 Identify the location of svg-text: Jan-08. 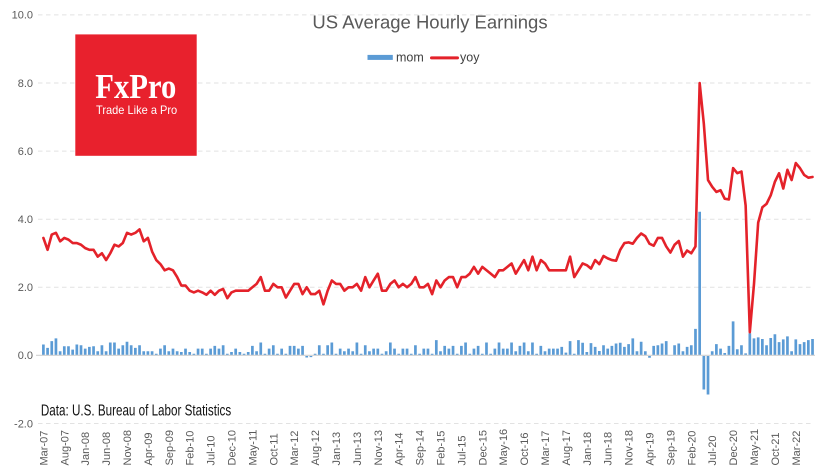
(86, 449).